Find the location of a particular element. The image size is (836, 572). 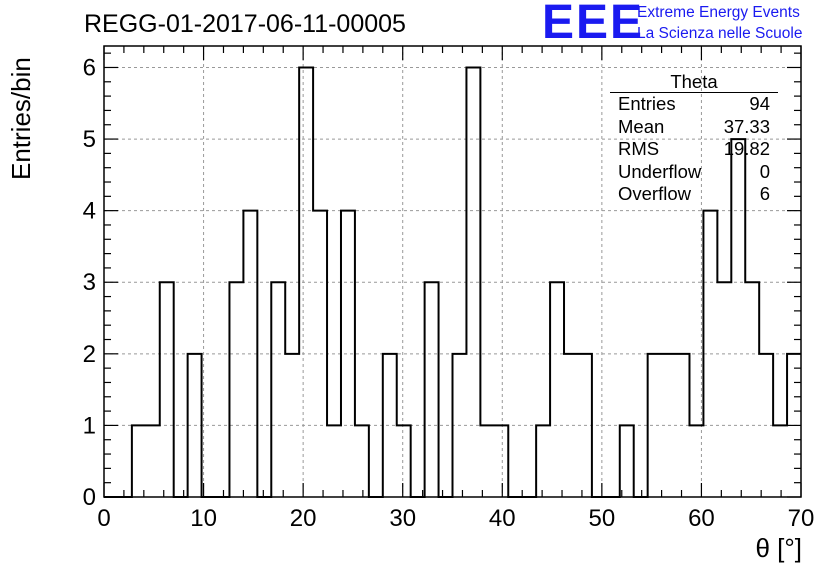

stats-row: Underflow 0 is located at coordinates (694, 172).